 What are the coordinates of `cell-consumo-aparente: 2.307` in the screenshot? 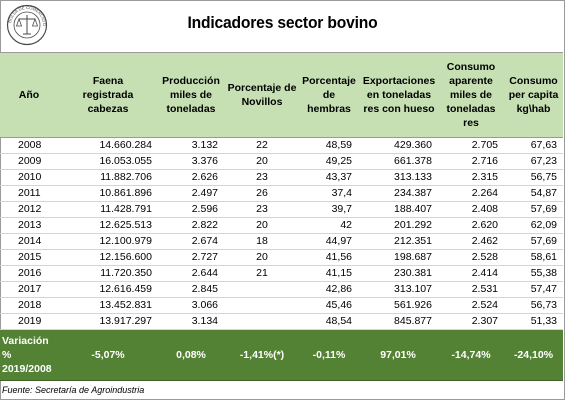 It's located at (471, 321).